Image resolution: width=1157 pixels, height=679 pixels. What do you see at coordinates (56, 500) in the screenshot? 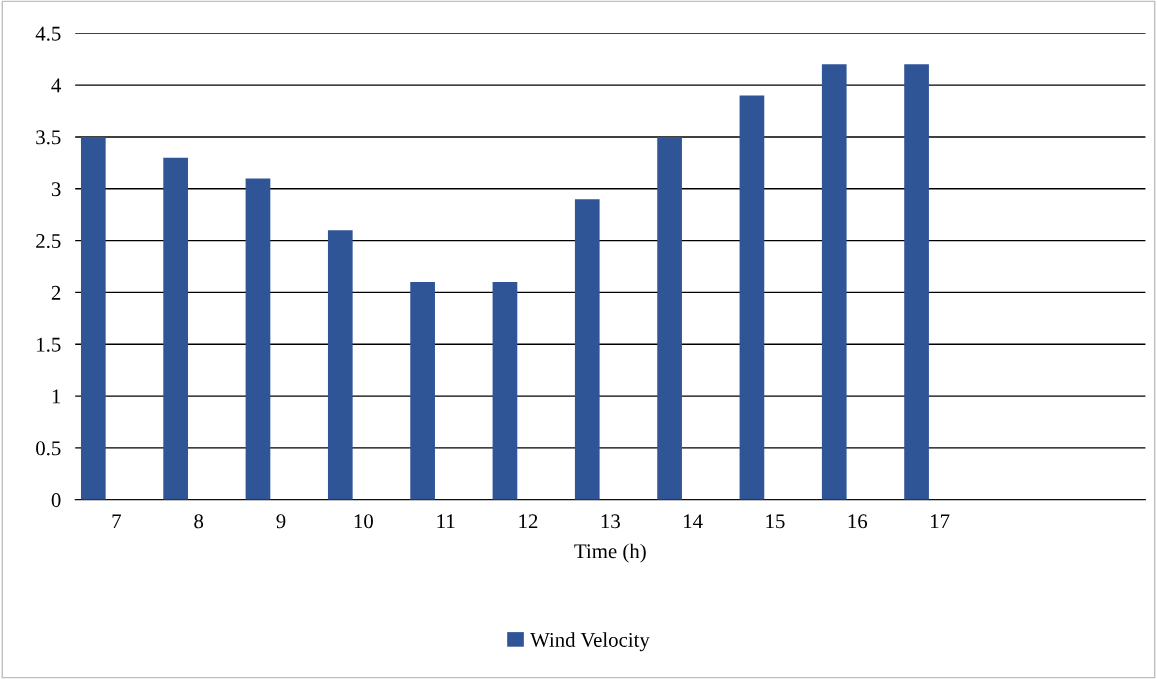
I see `y-tick-label: 0` at bounding box center [56, 500].